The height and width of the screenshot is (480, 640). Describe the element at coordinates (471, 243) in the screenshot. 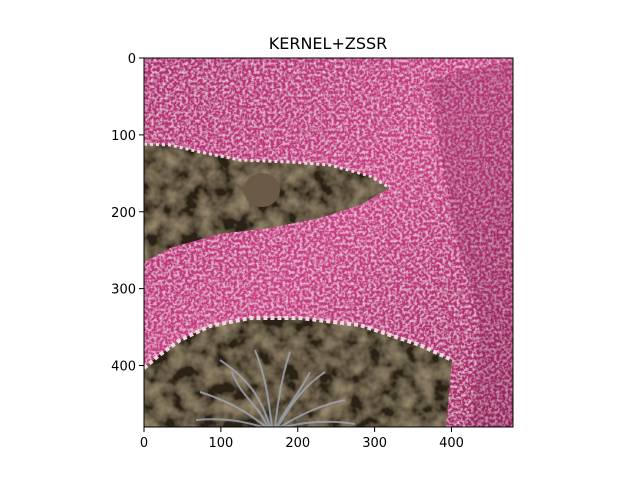

I see `sea-star-shading` at that location.